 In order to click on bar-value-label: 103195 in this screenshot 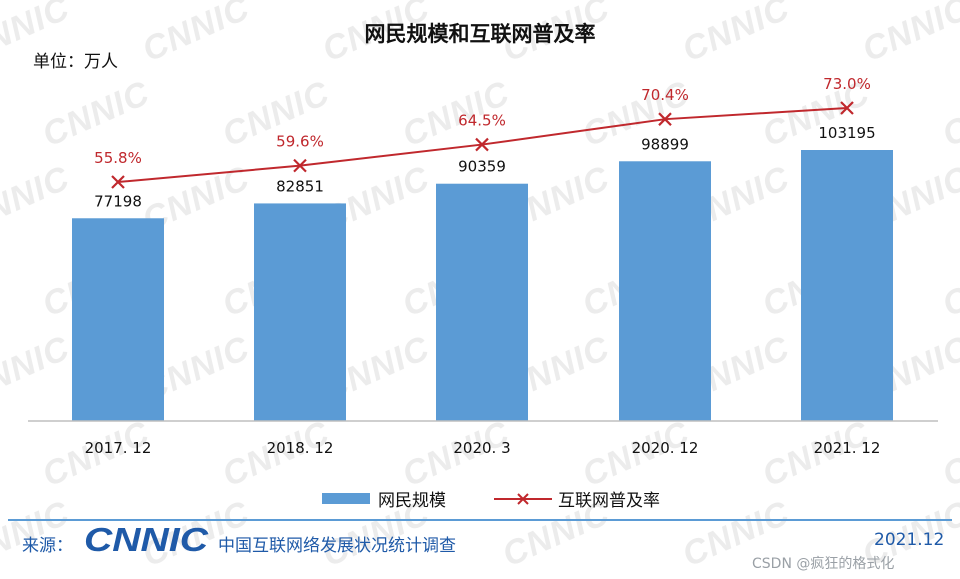, I will do `click(846, 133)`.